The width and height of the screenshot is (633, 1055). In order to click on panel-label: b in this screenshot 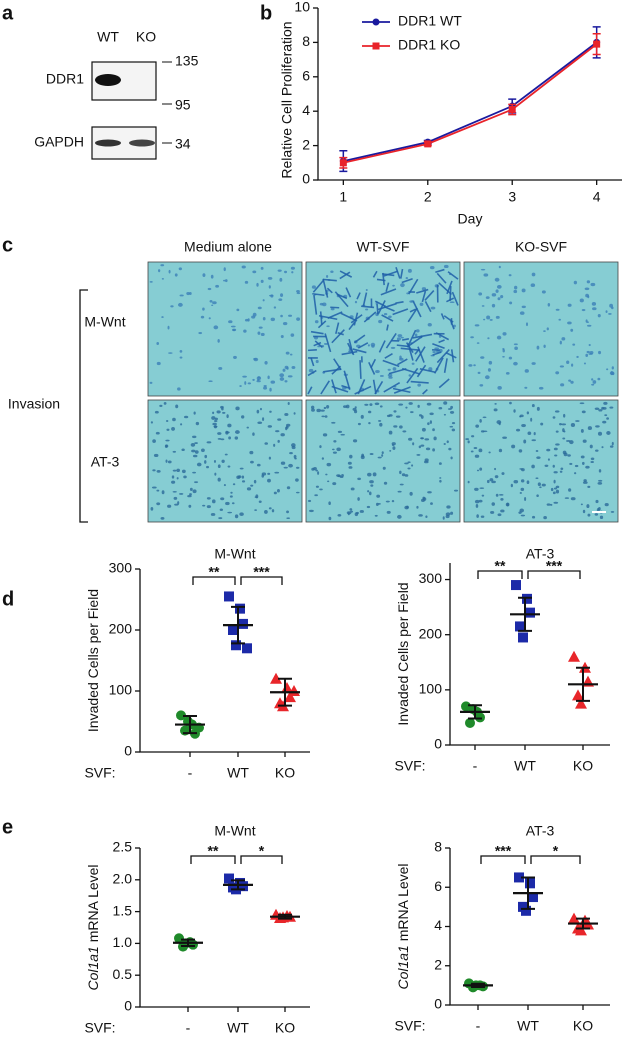, I will do `click(266, 13)`.